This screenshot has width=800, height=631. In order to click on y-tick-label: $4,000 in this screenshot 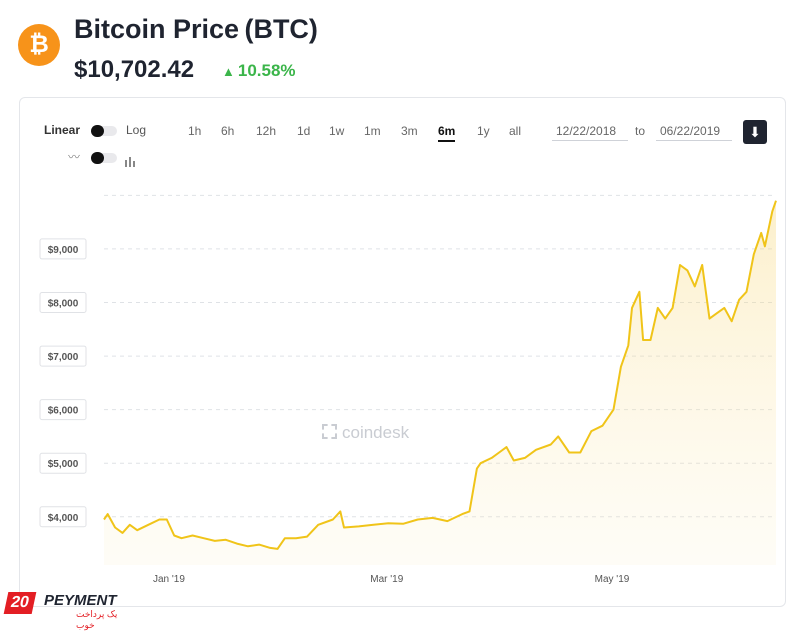, I will do `click(63, 518)`.